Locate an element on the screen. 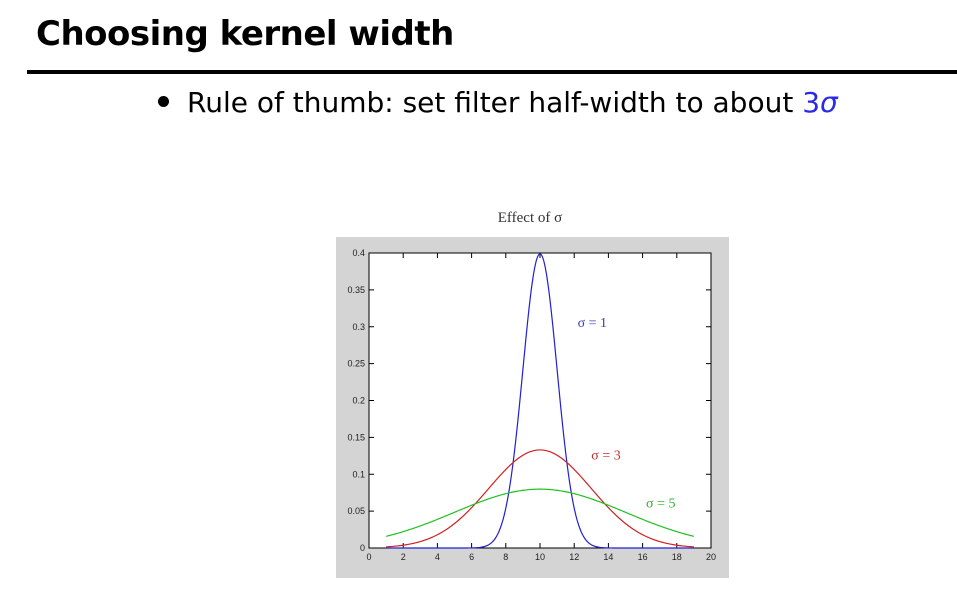 Image resolution: width=957 pixels, height=595 pixels. y-tick-label: 0.15 is located at coordinates (356, 437).